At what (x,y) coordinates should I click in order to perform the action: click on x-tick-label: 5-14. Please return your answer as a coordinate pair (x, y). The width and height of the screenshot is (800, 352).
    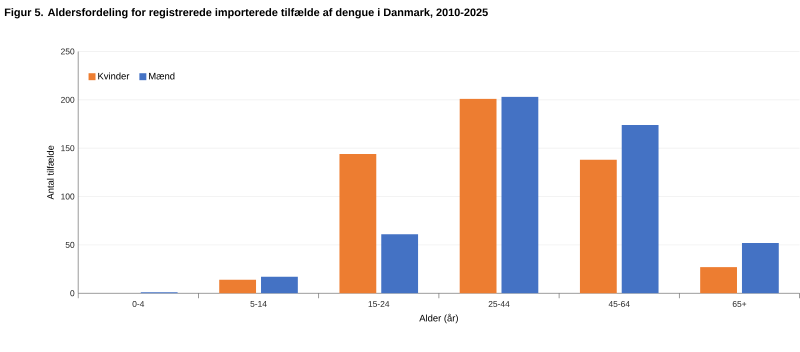
    Looking at the image, I should click on (258, 303).